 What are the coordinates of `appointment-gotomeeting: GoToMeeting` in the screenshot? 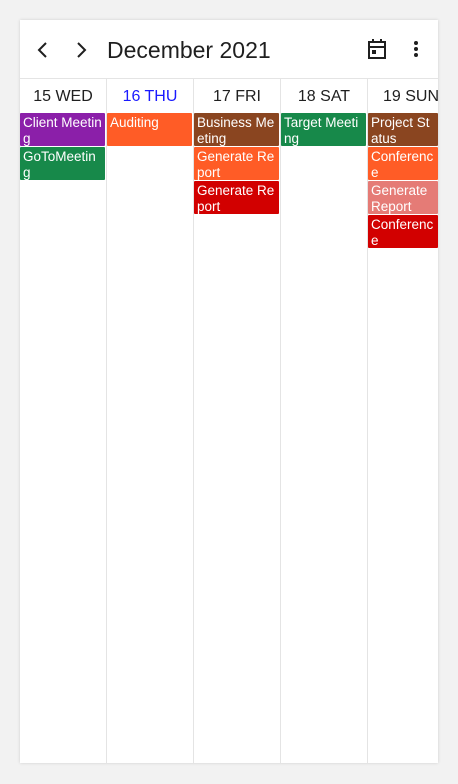 It's located at (62, 163).